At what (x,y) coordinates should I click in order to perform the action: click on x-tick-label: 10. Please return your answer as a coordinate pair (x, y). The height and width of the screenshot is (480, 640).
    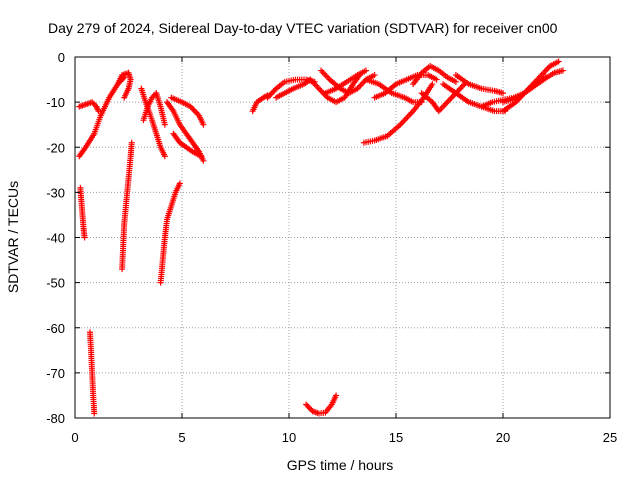
    Looking at the image, I should click on (289, 437).